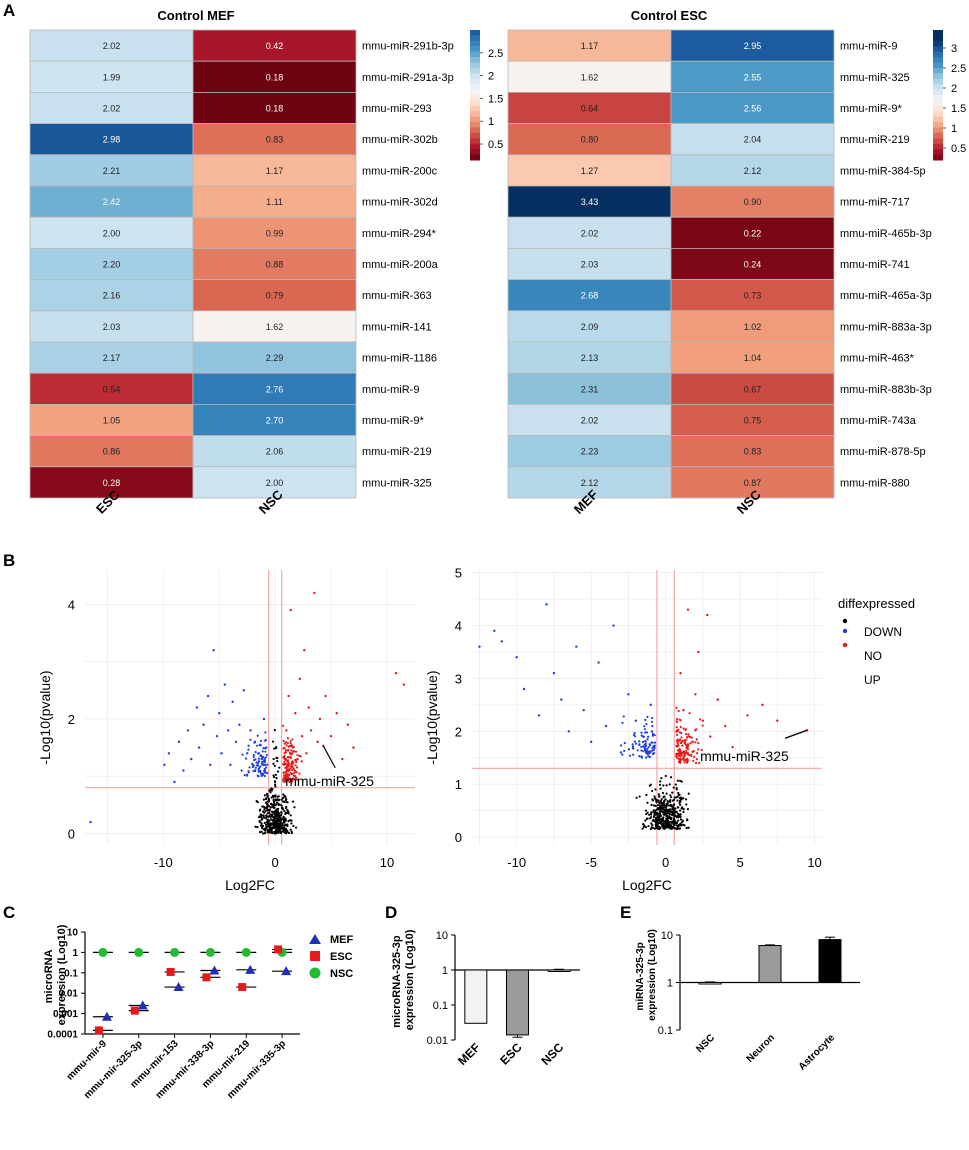 The height and width of the screenshot is (1150, 969). Describe the element at coordinates (590, 358) in the screenshot. I see `heatmap-cell-value: 2.13` at that location.